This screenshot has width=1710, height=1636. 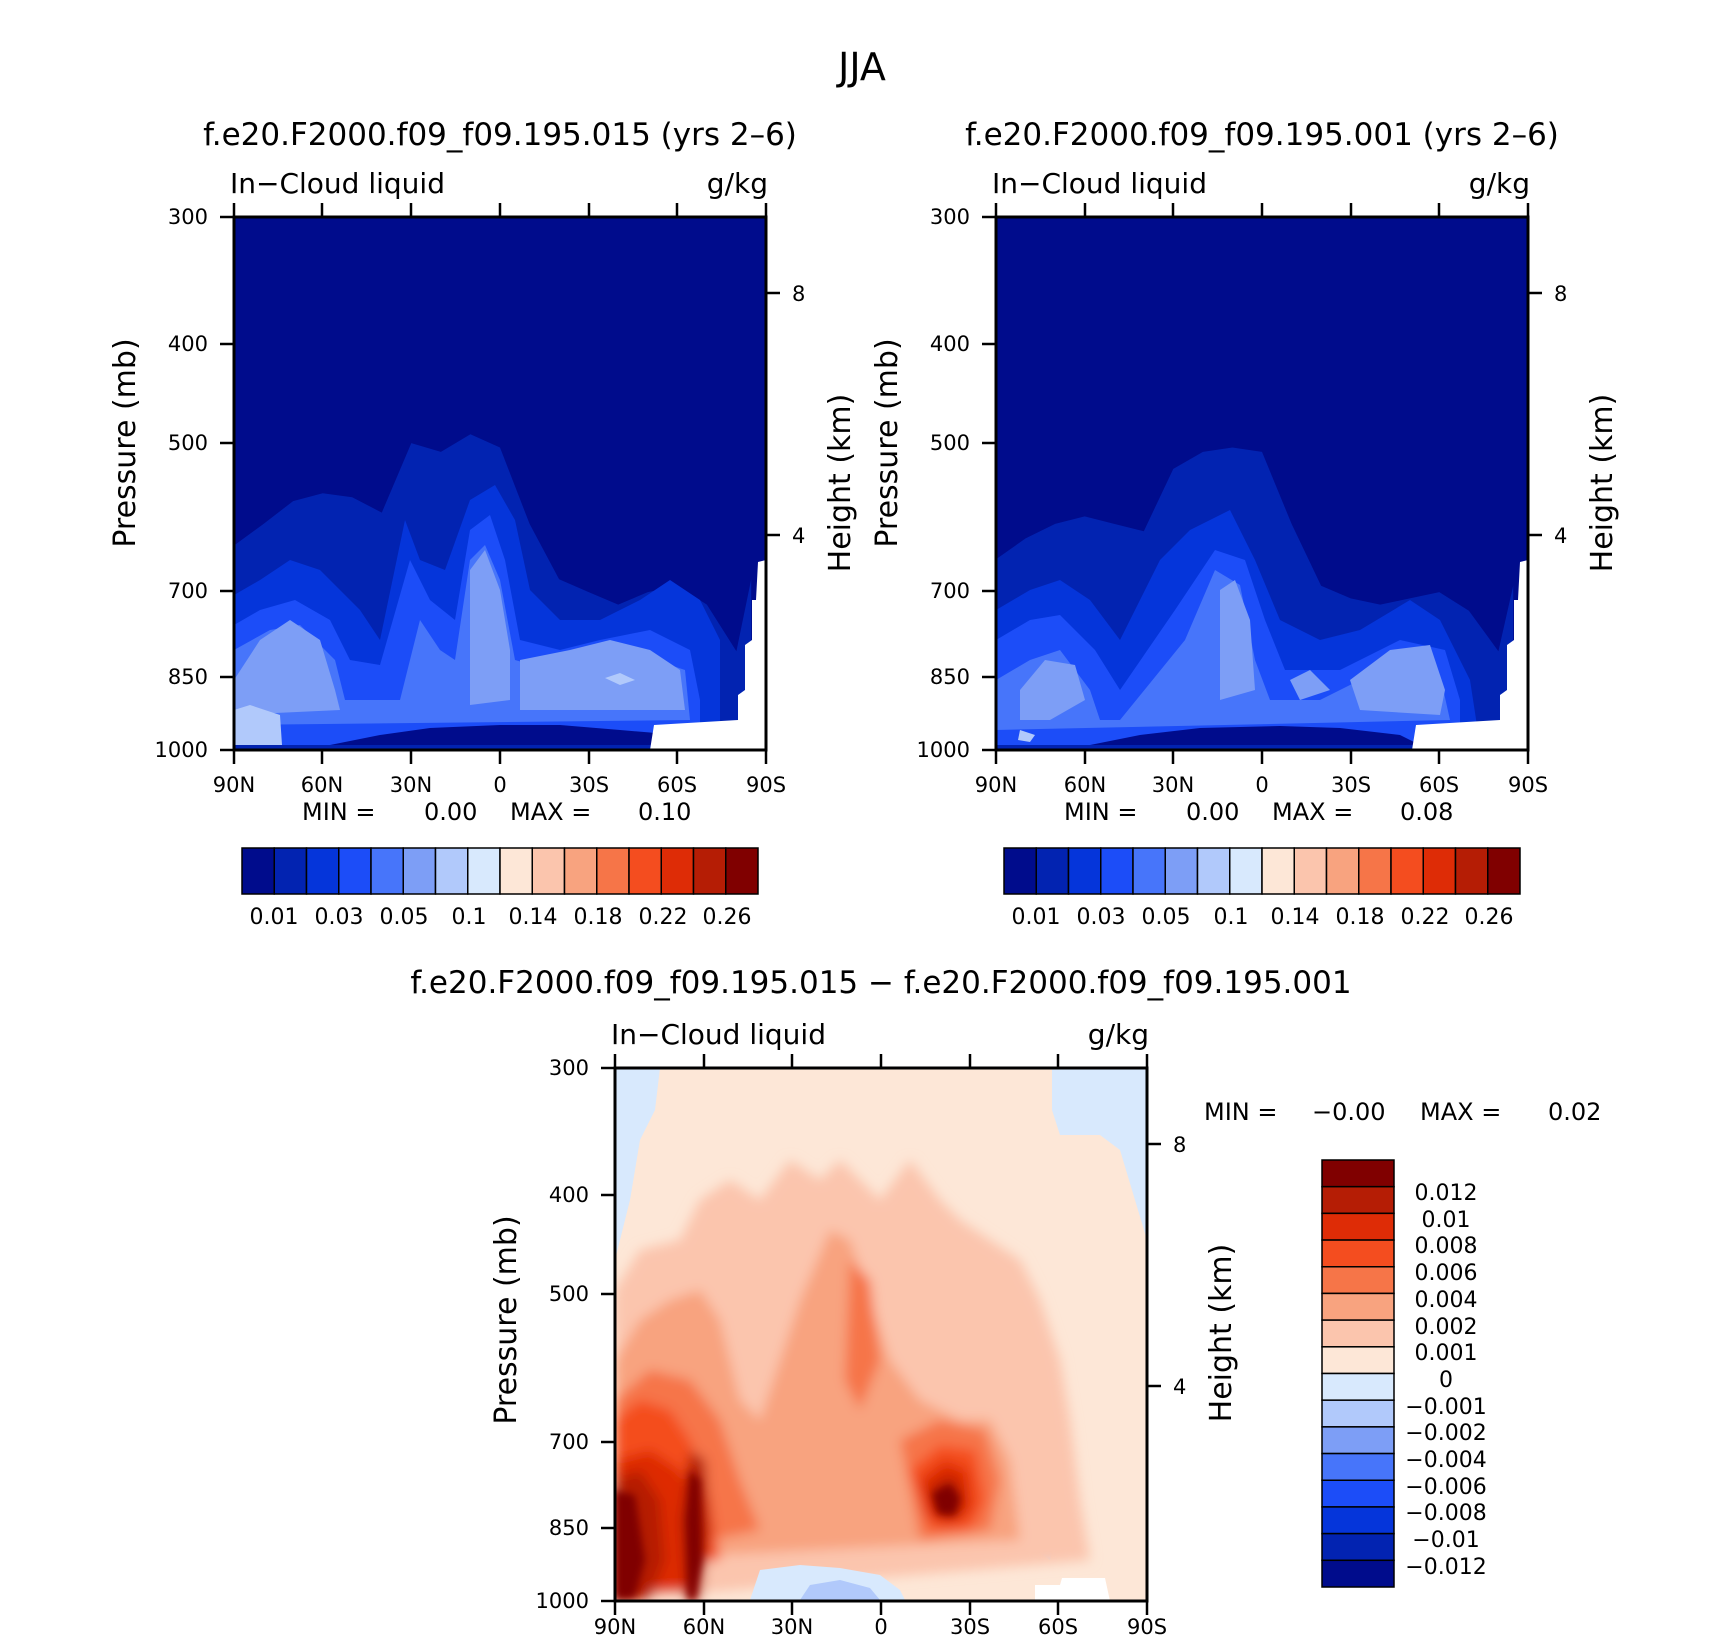 What do you see at coordinates (1425, 917) in the screenshot?
I see `panel-2-colorbar-label: 0.22` at bounding box center [1425, 917].